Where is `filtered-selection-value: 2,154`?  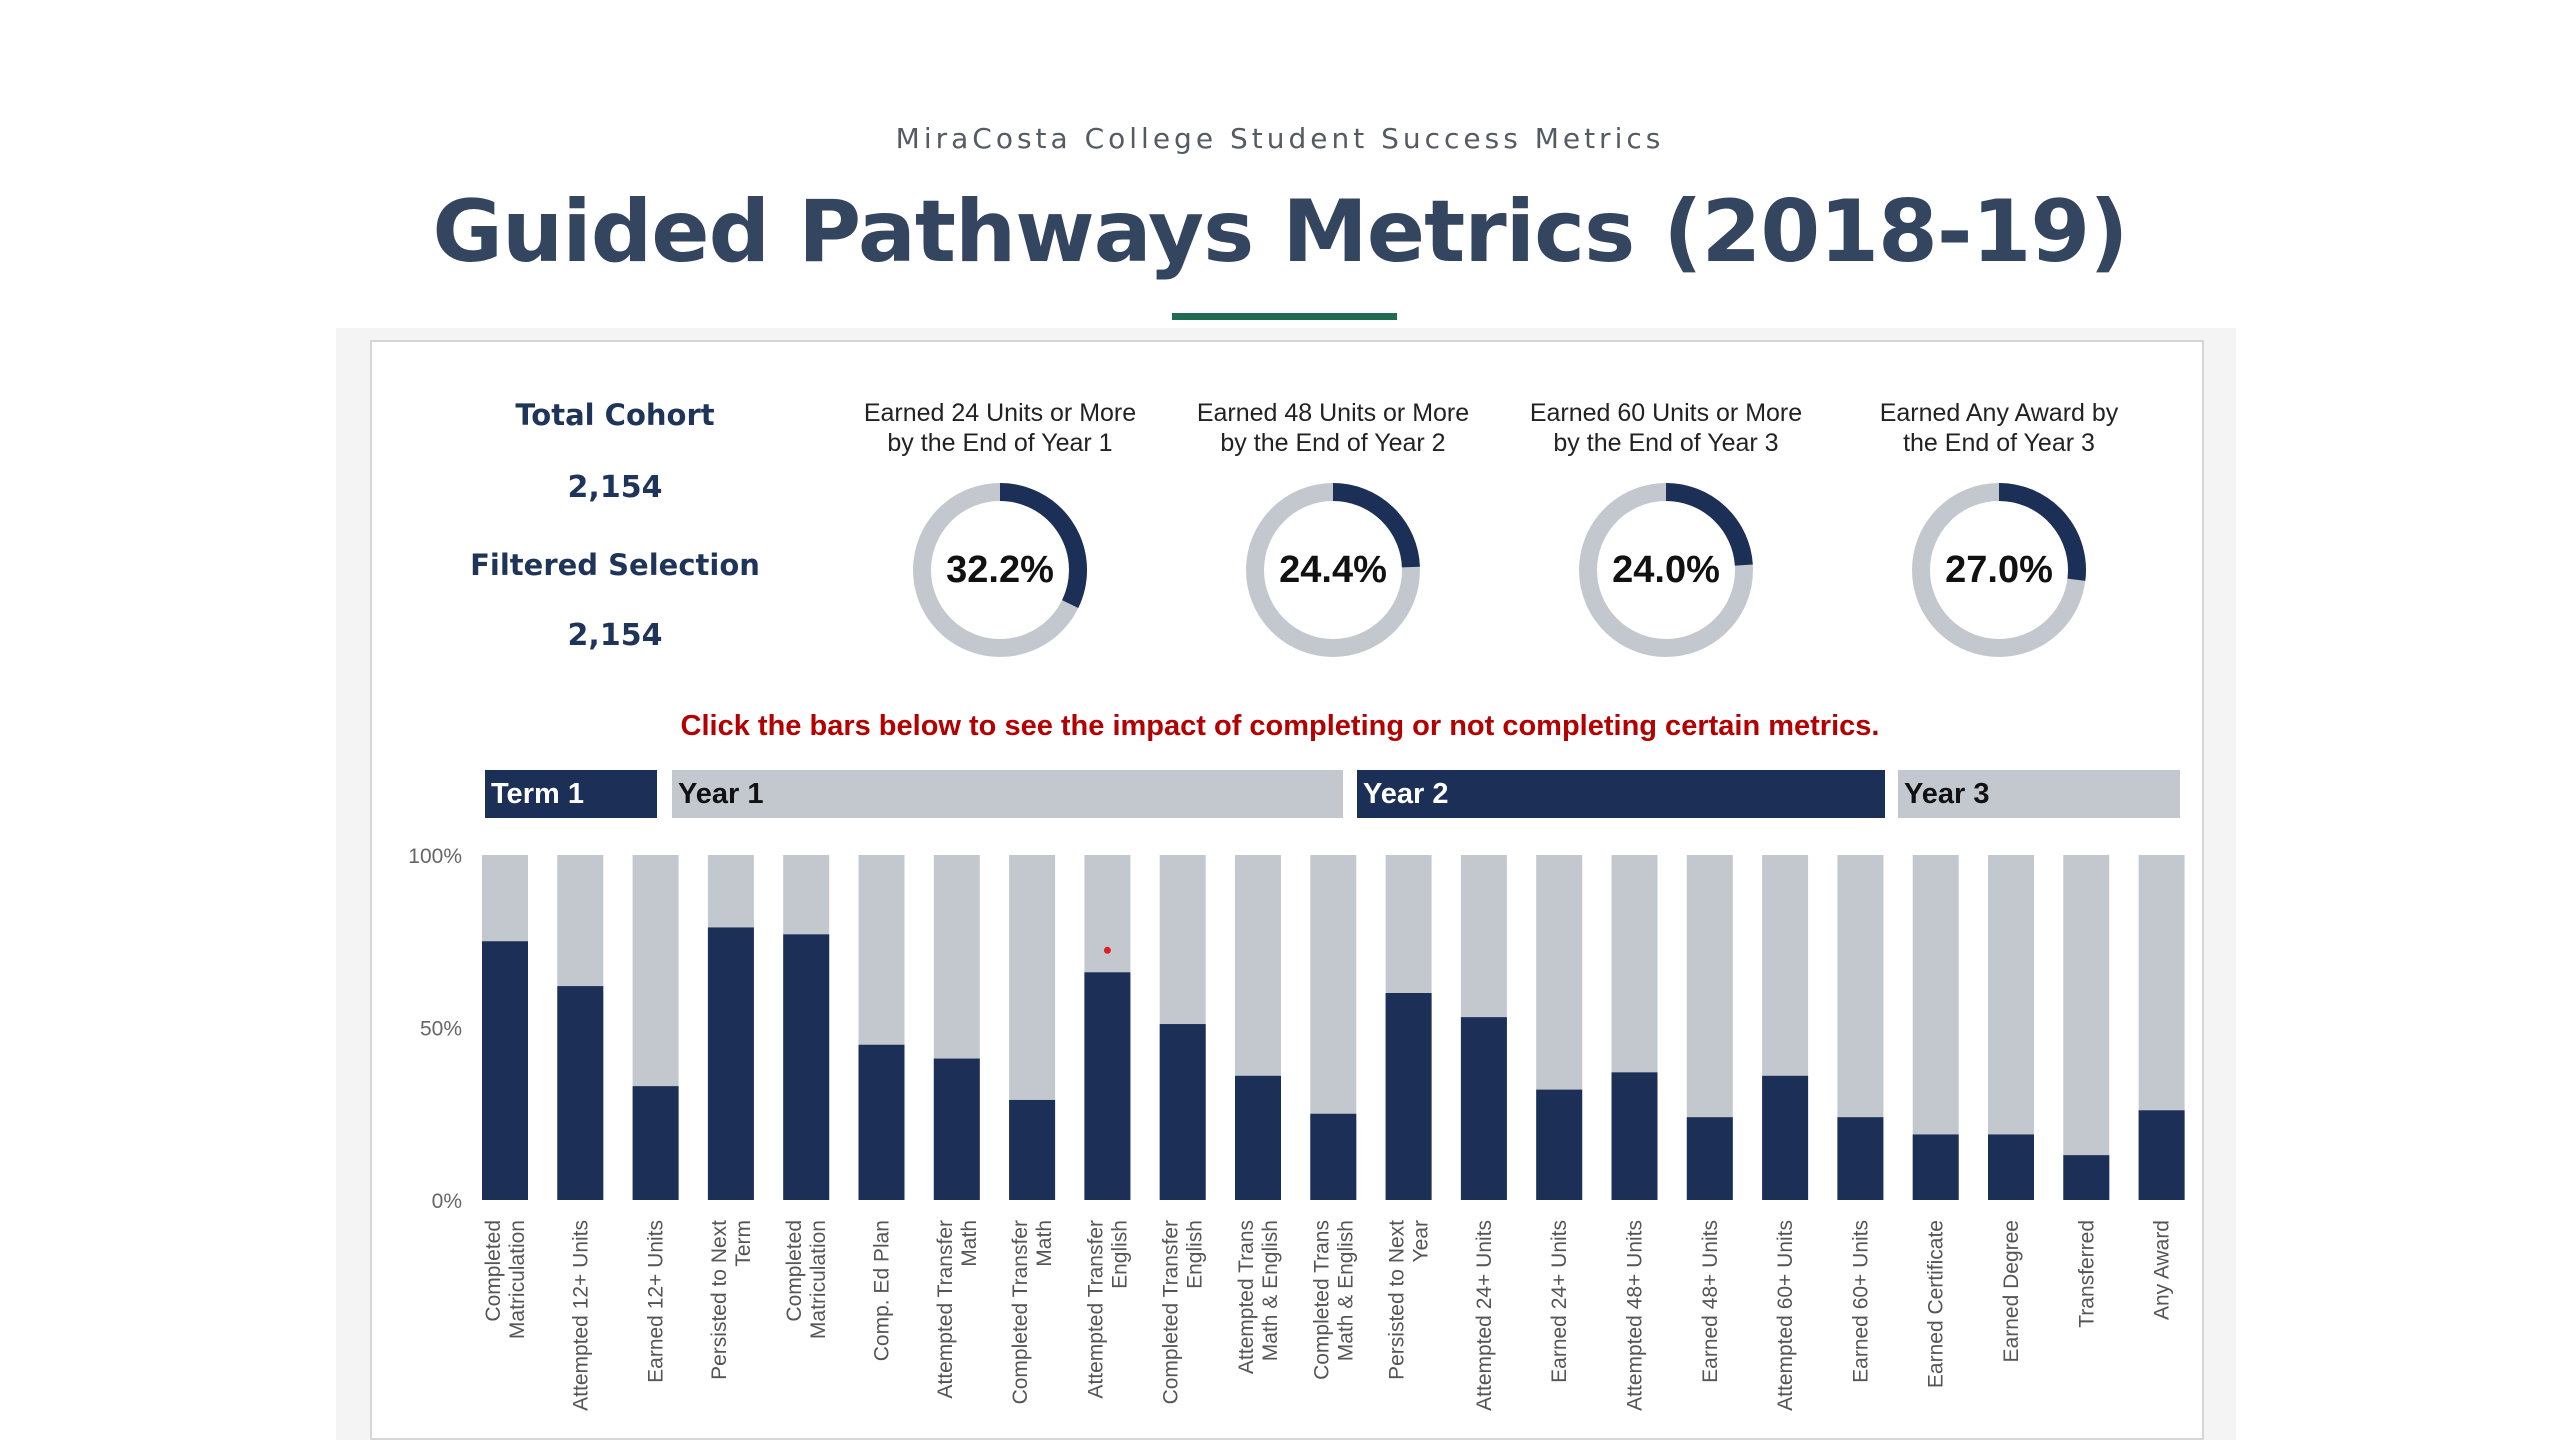
filtered-selection-value: 2,154 is located at coordinates (615, 635).